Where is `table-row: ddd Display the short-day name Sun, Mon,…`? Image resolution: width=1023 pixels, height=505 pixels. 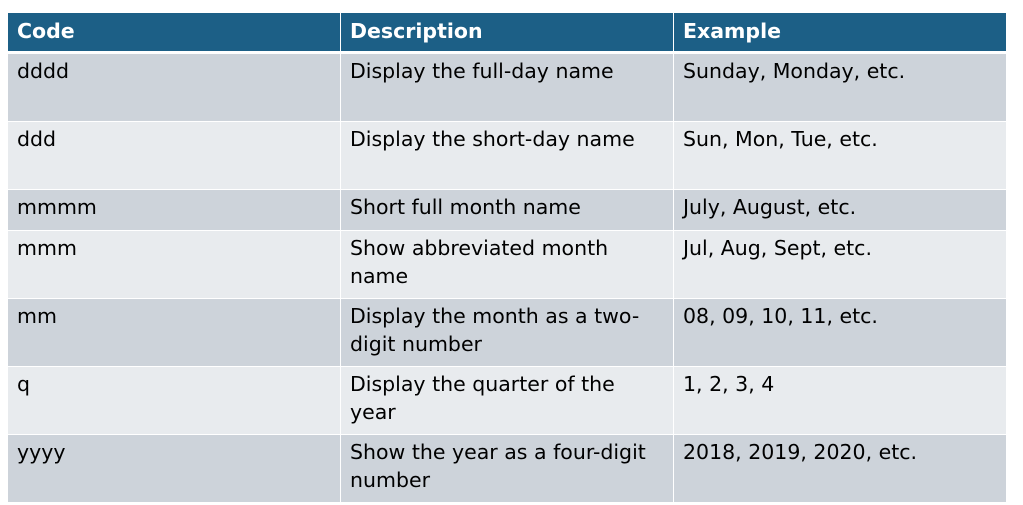
table-row: ddd Display the short-day name Sun, Mon,… is located at coordinates (507, 155).